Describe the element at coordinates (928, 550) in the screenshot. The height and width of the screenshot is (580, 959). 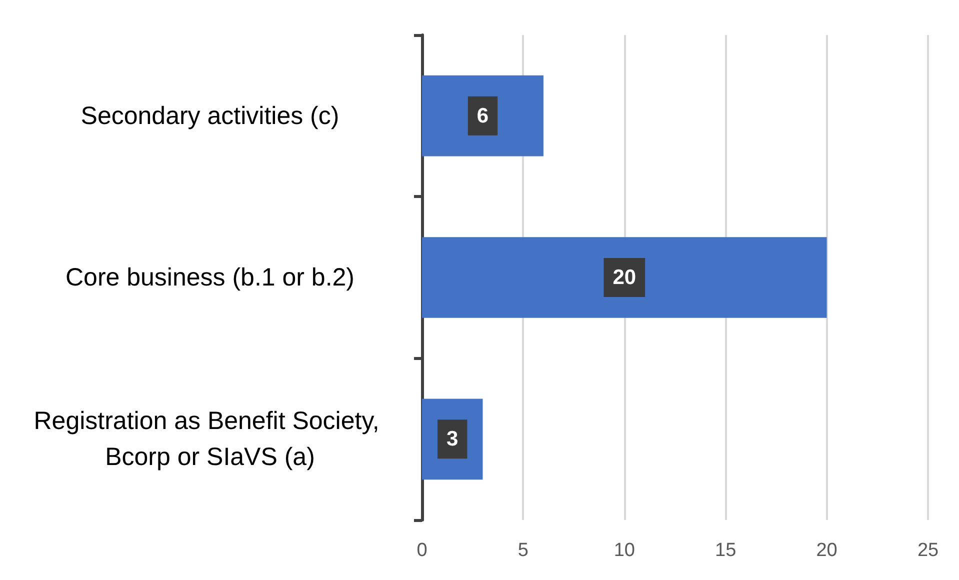
I see `x-tick-label: 25` at that location.